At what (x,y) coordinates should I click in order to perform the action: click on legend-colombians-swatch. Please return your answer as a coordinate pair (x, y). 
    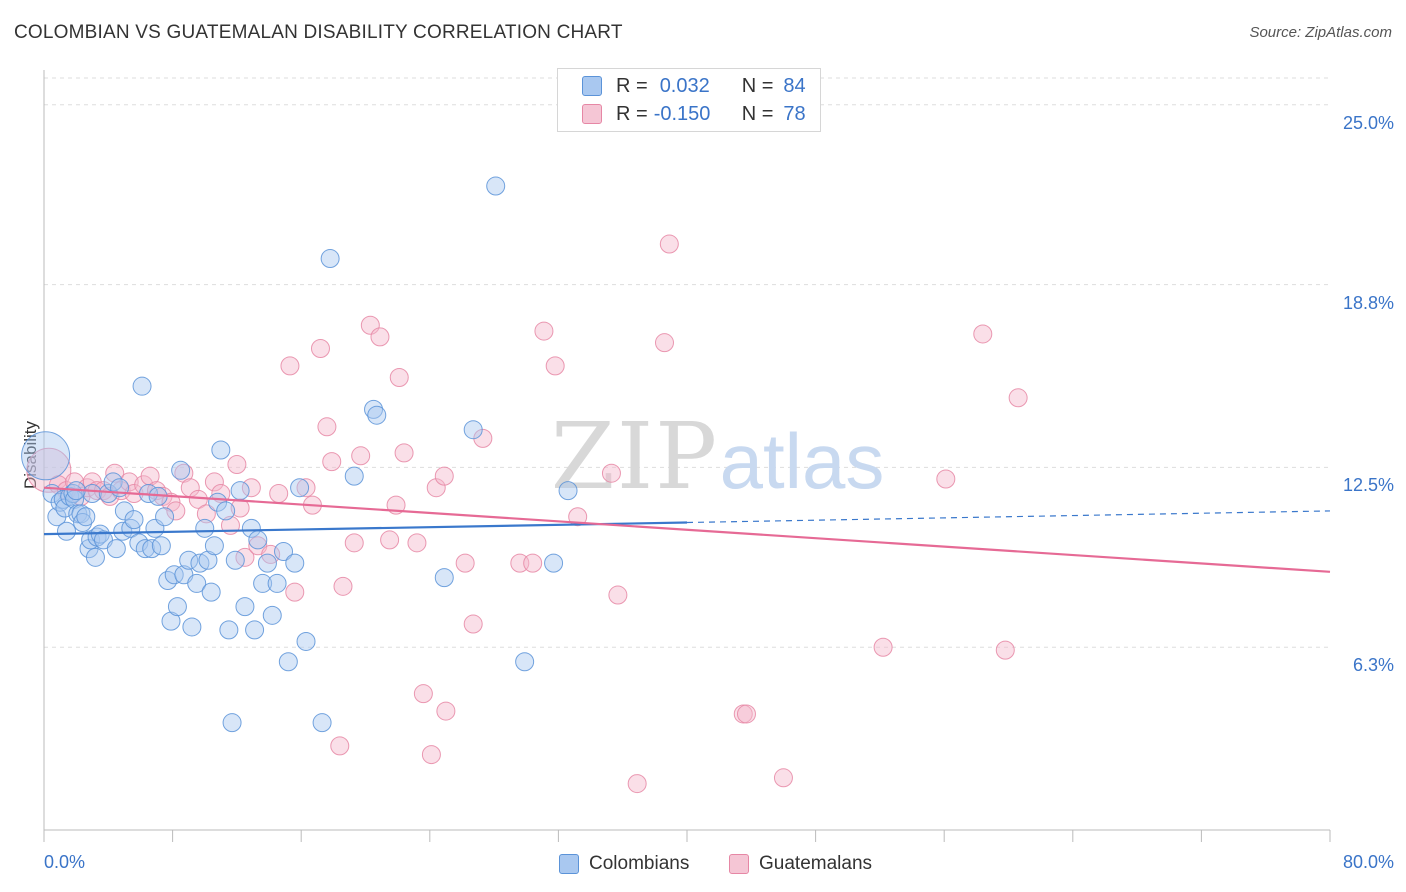
    Looking at the image, I should click on (569, 864).